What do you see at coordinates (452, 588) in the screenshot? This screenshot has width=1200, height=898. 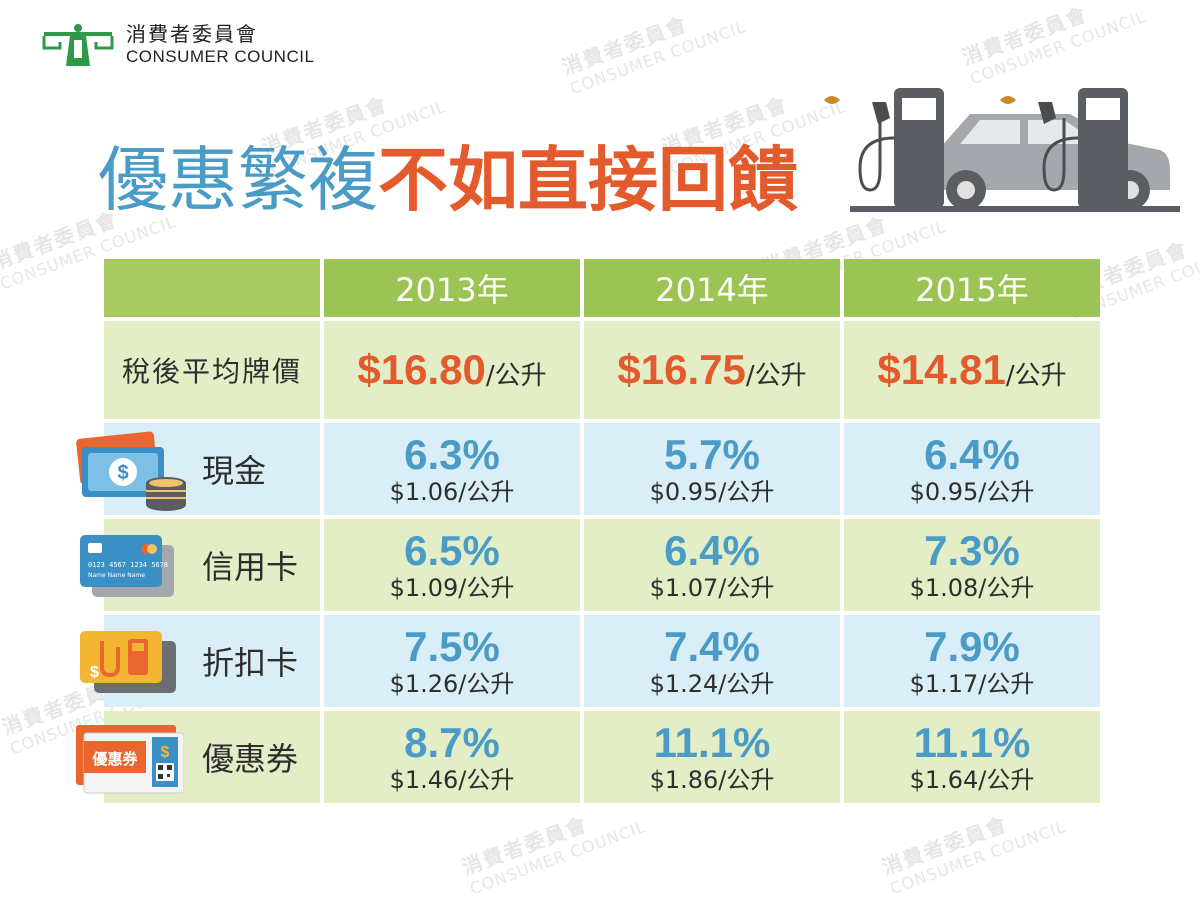 I see `amount-value: $1.09/公升` at bounding box center [452, 588].